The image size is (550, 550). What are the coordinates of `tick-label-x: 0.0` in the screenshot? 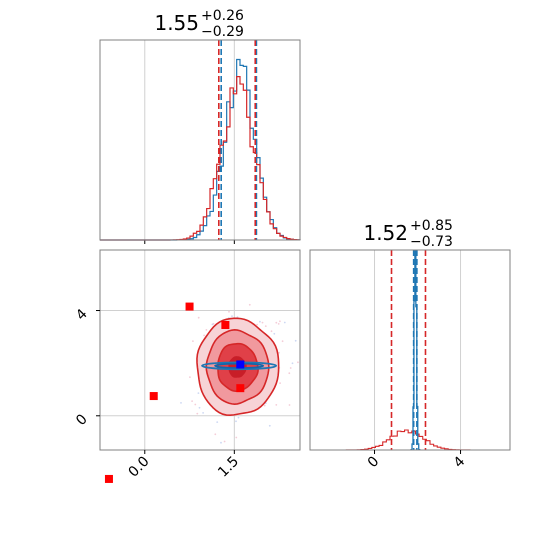 It's located at (139, 467).